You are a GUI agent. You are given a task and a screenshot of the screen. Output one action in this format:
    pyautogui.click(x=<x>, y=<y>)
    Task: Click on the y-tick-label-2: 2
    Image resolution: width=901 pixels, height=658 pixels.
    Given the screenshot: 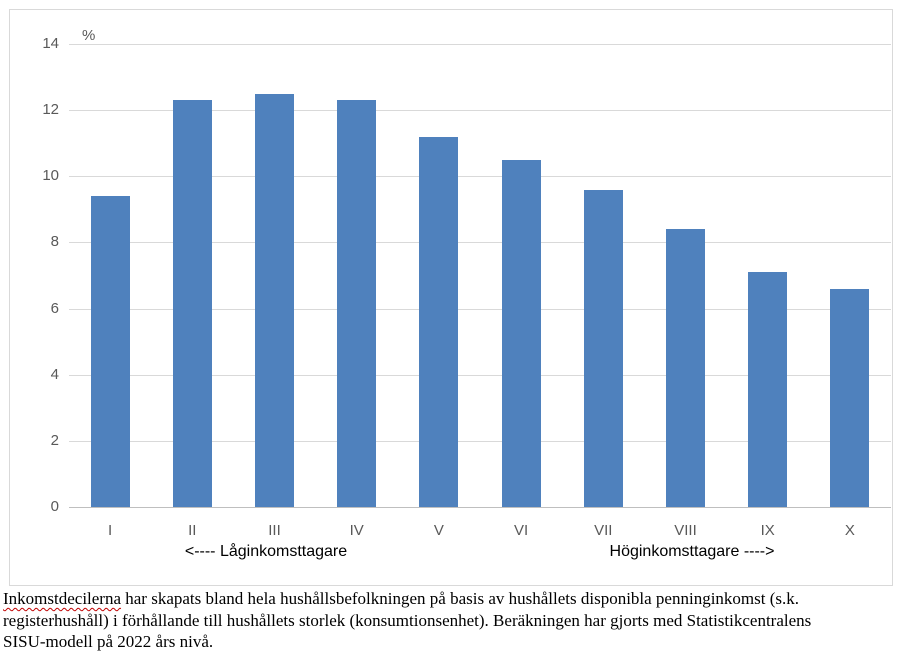 What is the action you would take?
    pyautogui.click(x=54, y=440)
    